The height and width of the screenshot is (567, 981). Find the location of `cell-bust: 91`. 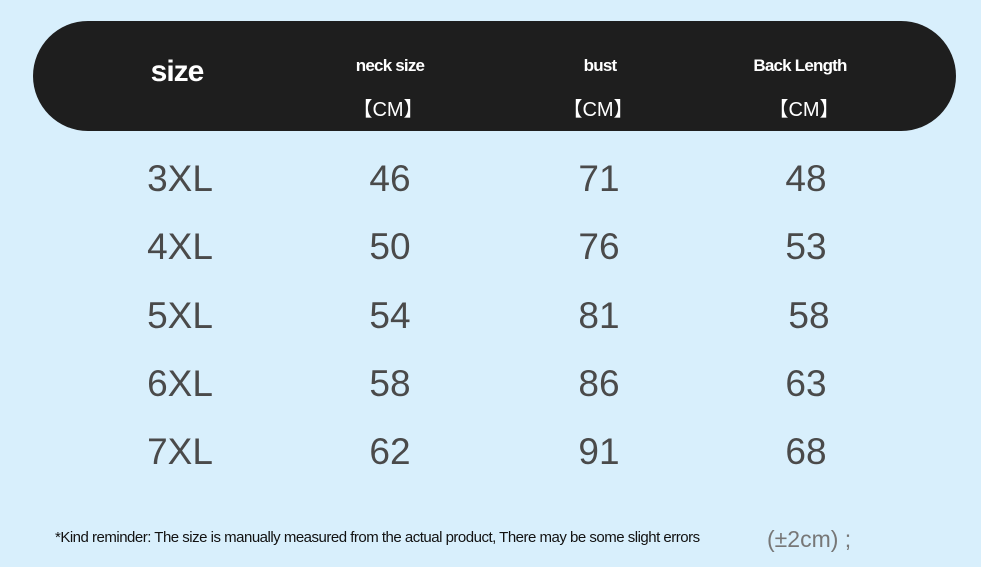

cell-bust: 91 is located at coordinates (599, 451).